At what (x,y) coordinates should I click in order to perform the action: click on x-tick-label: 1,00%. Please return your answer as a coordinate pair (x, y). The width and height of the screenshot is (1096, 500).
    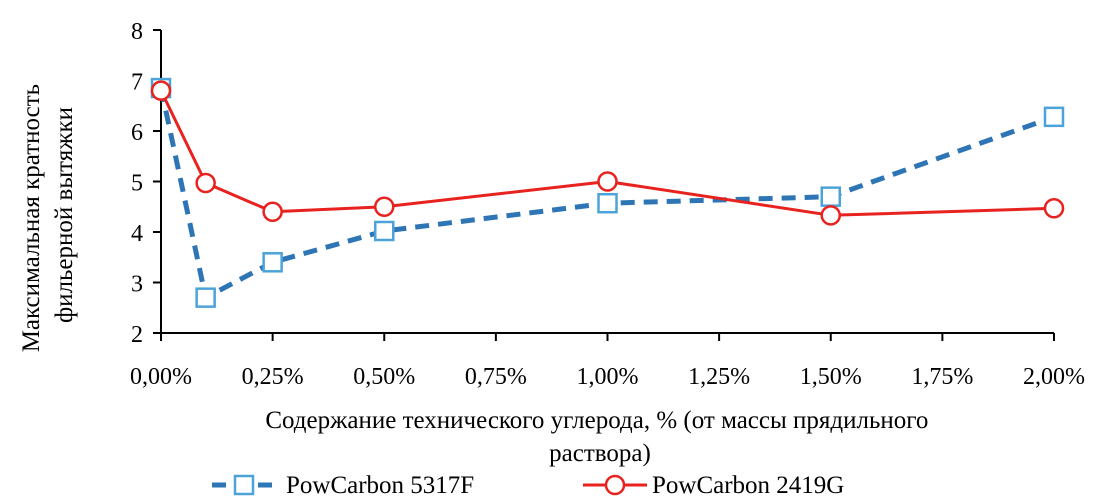
    Looking at the image, I should click on (608, 377).